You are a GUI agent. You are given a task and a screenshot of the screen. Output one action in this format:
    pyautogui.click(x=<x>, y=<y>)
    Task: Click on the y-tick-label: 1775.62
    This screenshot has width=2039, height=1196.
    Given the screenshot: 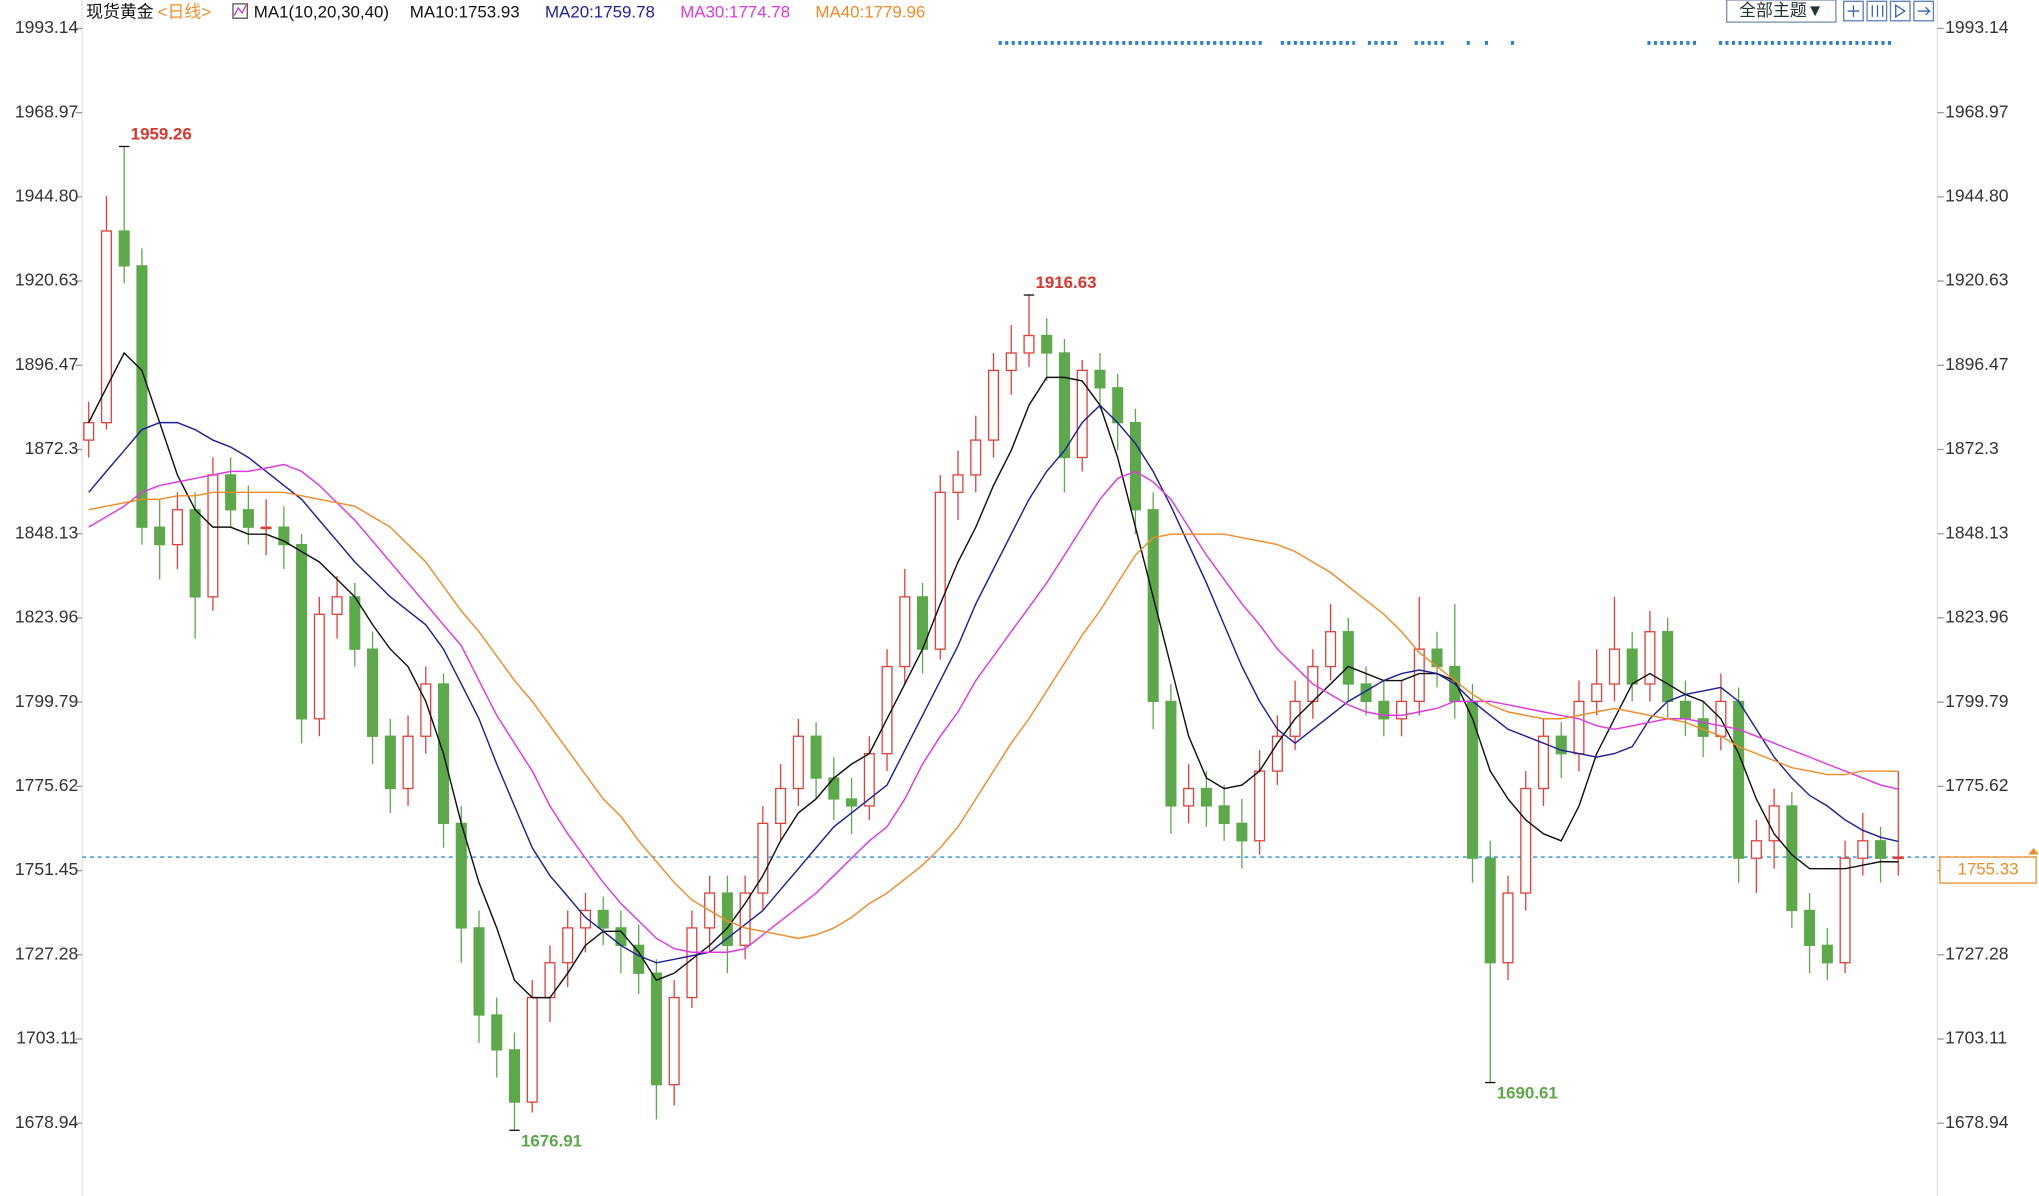 What is the action you would take?
    pyautogui.click(x=46, y=785)
    